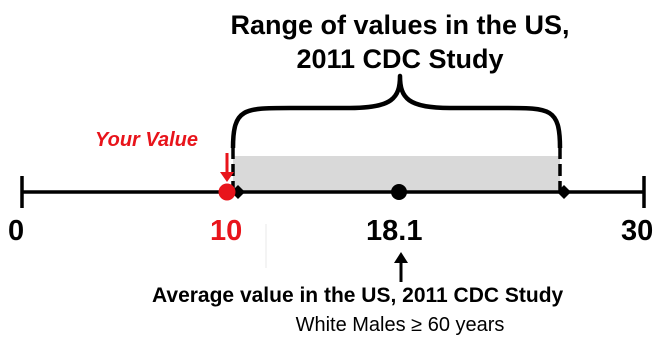 The height and width of the screenshot is (342, 660). I want to click on average-caption: Average value in the US, 2011 CDC Study, so click(358, 295).